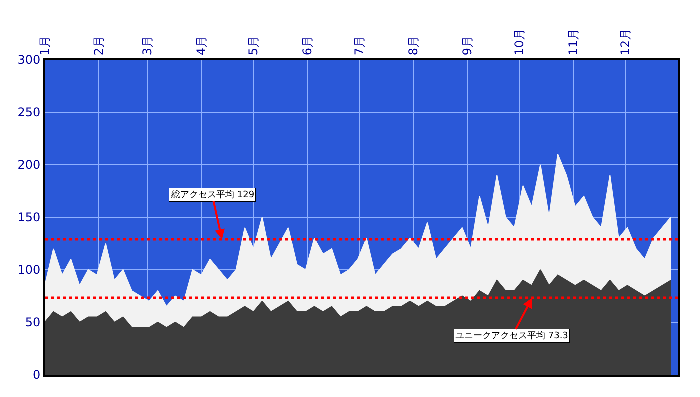  Describe the element at coordinates (253, 46) in the screenshot. I see `x-tick-label: 5月` at that location.